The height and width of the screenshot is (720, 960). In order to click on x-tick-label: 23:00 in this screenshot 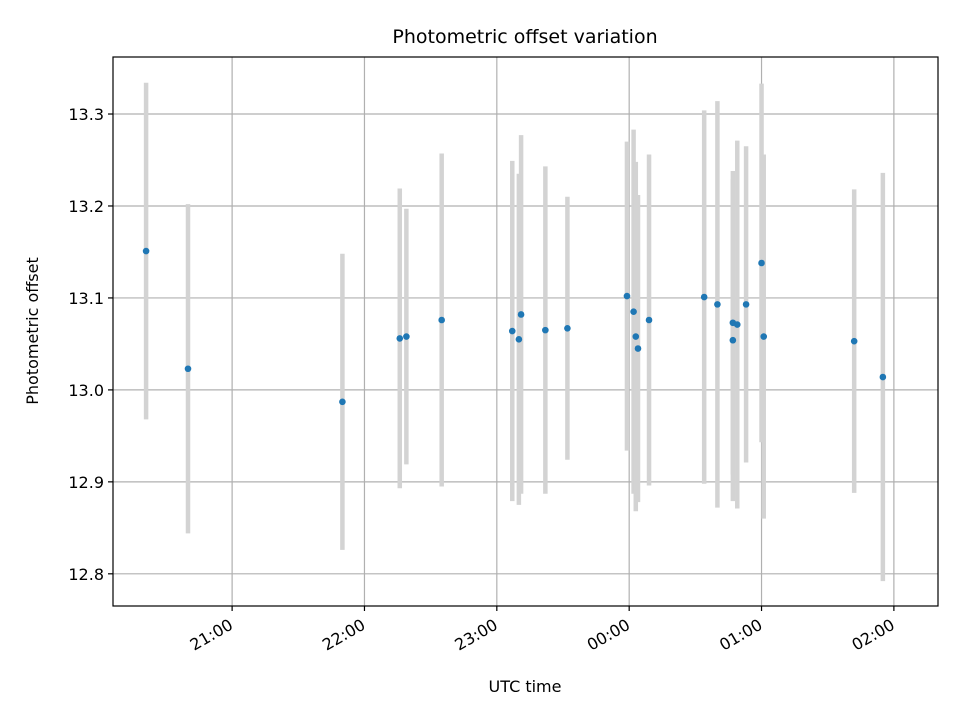, I will do `click(475, 635)`.